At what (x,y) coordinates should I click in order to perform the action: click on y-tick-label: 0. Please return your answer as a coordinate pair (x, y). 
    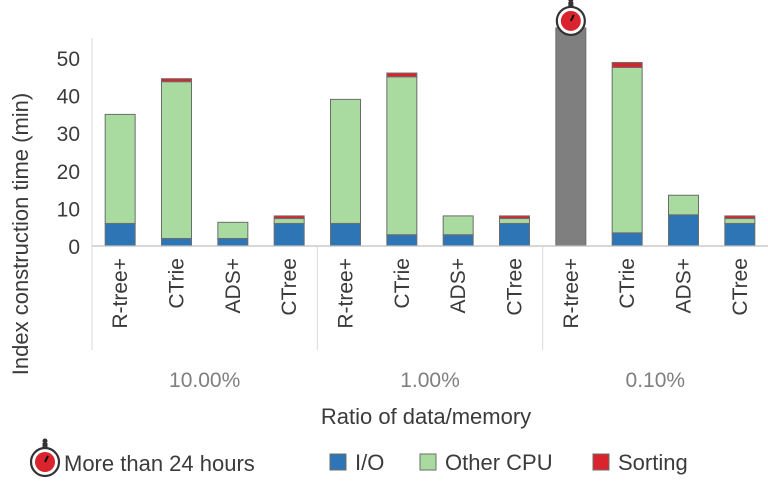
    Looking at the image, I should click on (74, 247).